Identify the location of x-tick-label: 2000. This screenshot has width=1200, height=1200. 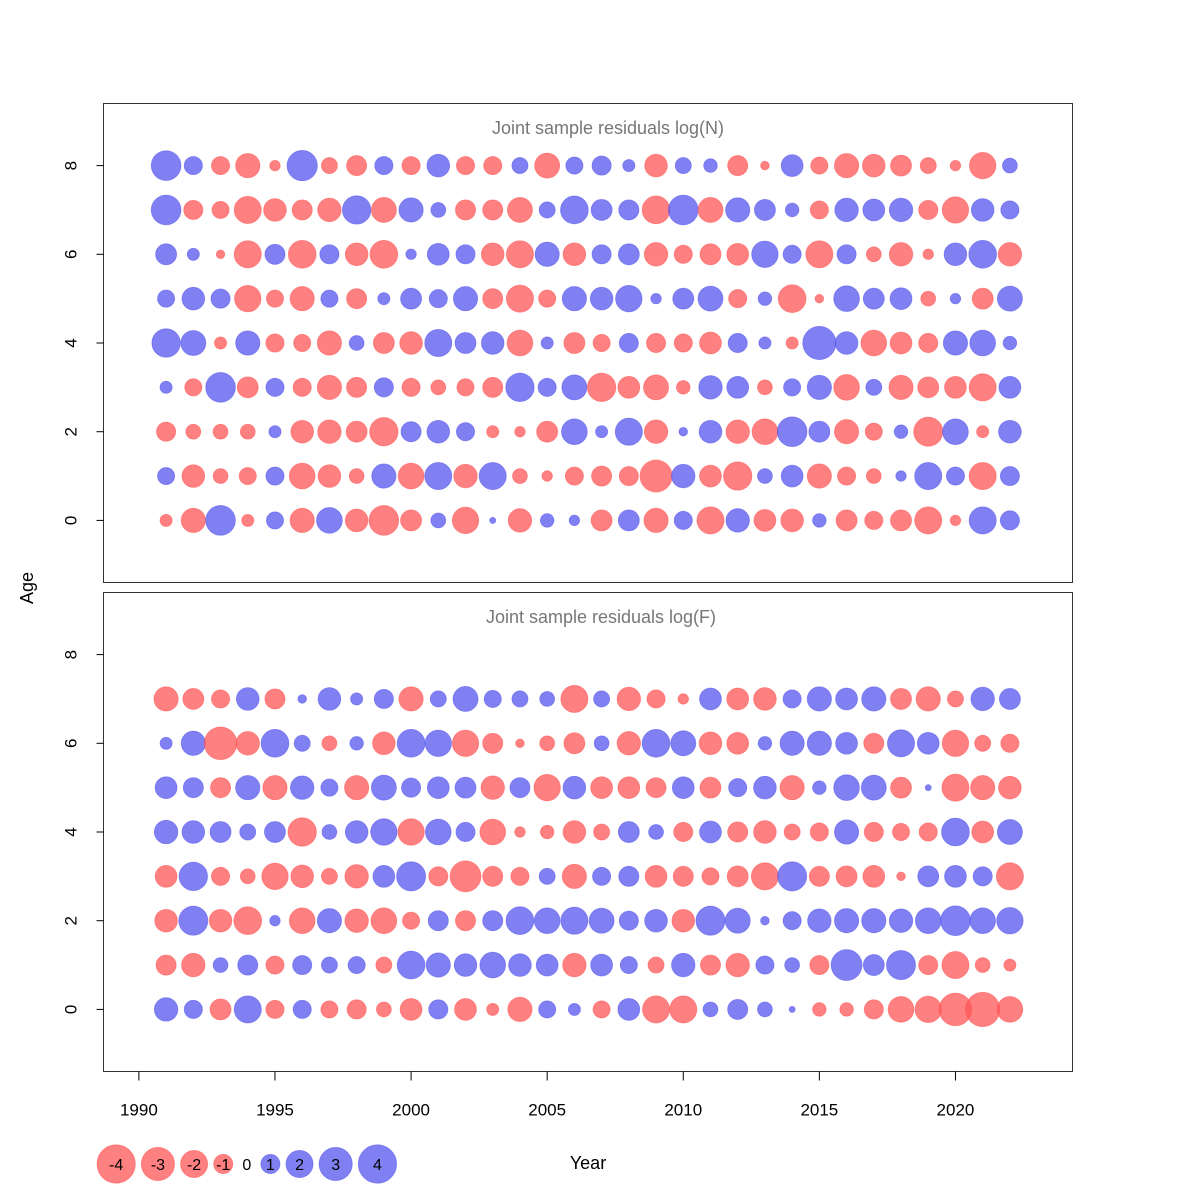
(411, 1110).